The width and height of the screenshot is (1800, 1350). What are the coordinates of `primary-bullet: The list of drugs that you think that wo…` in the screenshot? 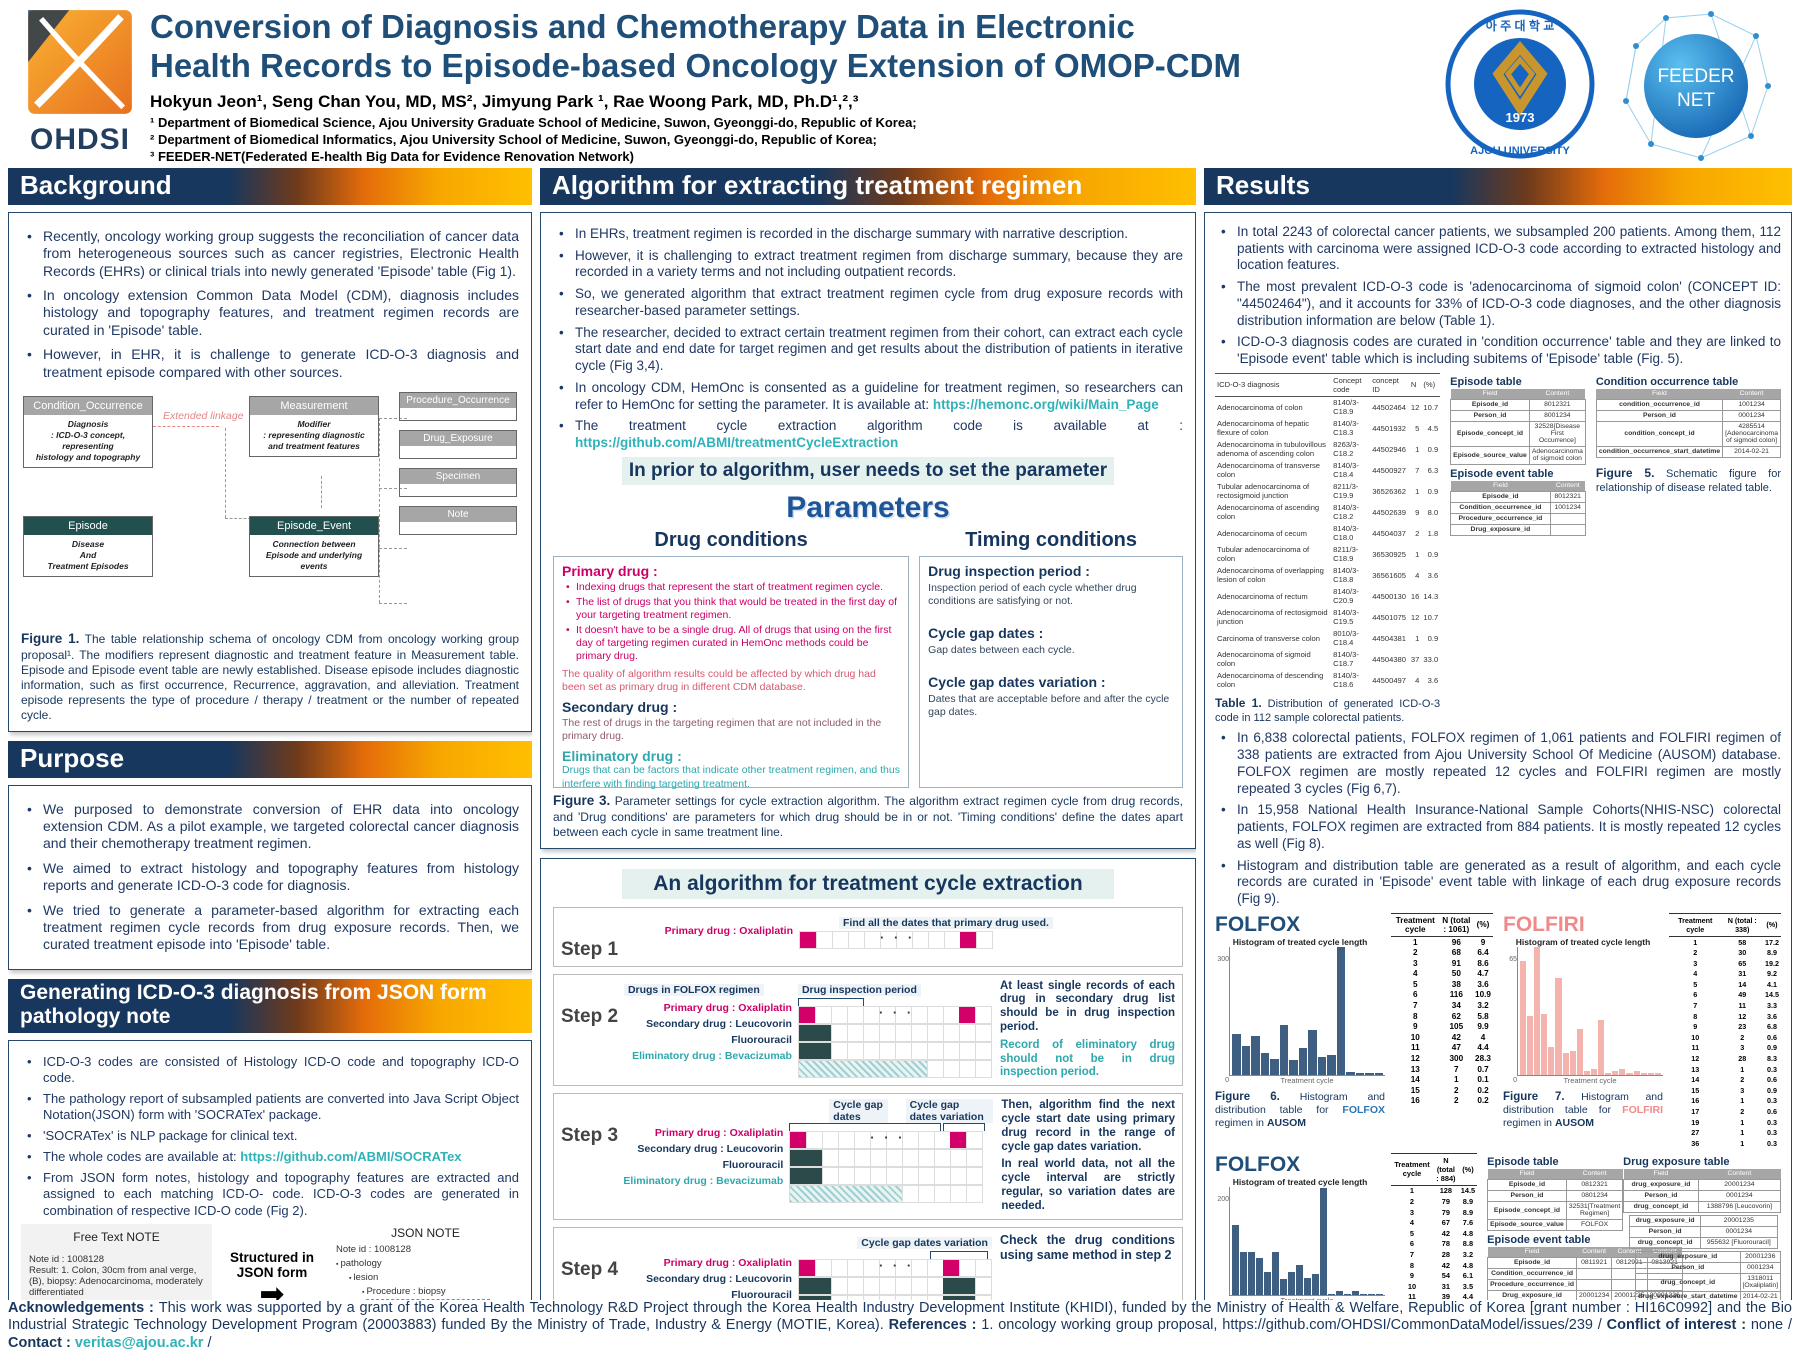 It's located at (731, 609).